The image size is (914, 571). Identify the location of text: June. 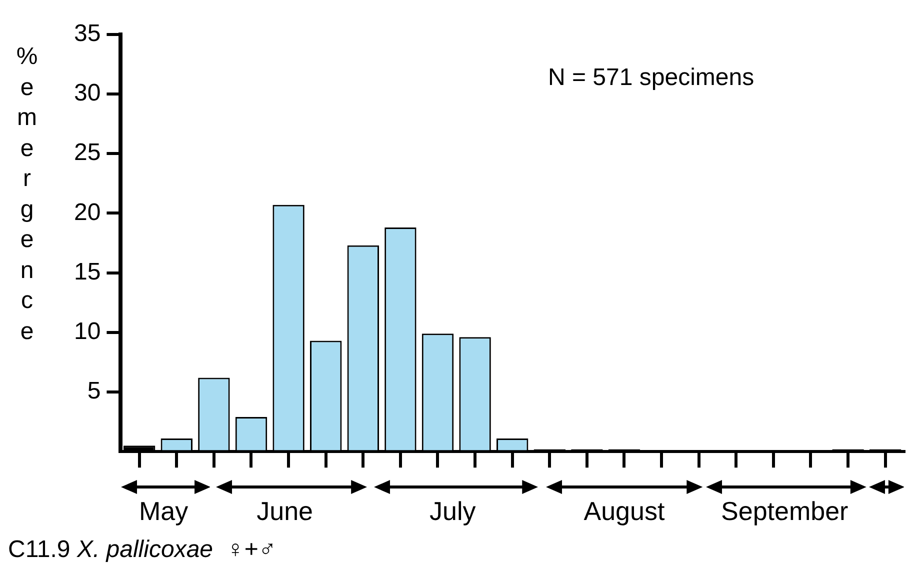
(285, 511).